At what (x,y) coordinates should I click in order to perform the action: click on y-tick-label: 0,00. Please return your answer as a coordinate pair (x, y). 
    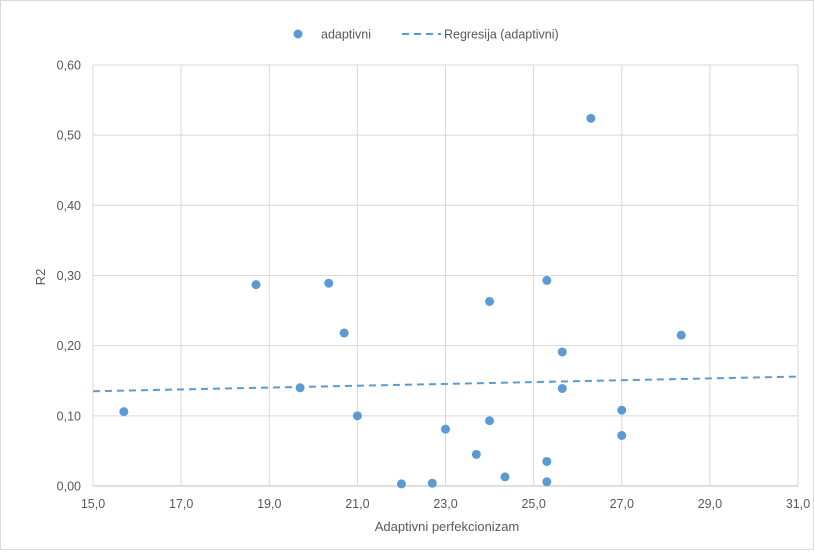
    Looking at the image, I should click on (69, 487).